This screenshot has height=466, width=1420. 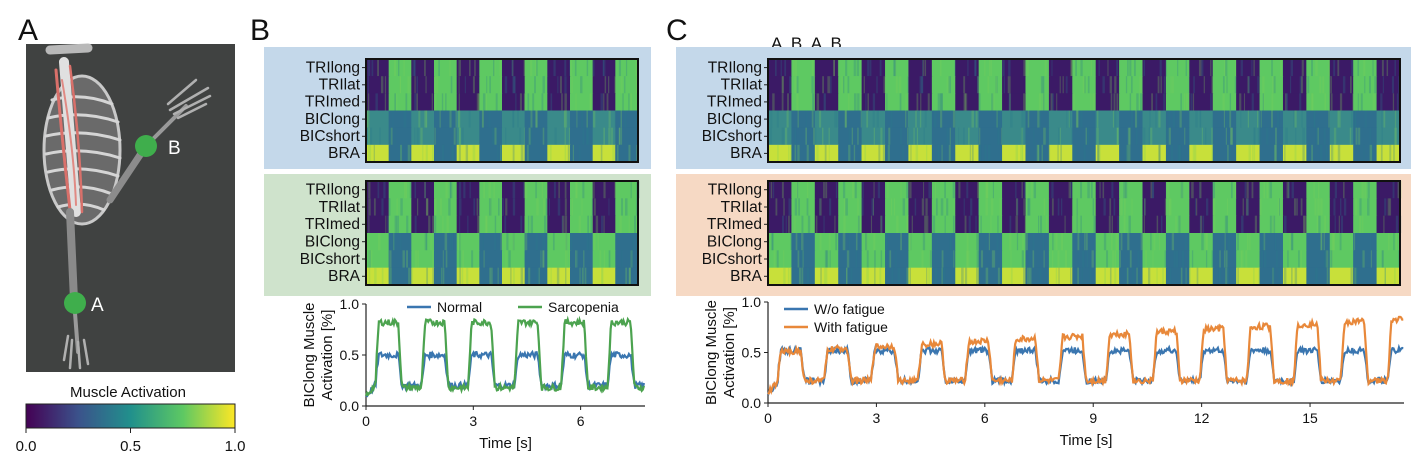 I want to click on legend-label: W/o fatigue, so click(x=849, y=309).